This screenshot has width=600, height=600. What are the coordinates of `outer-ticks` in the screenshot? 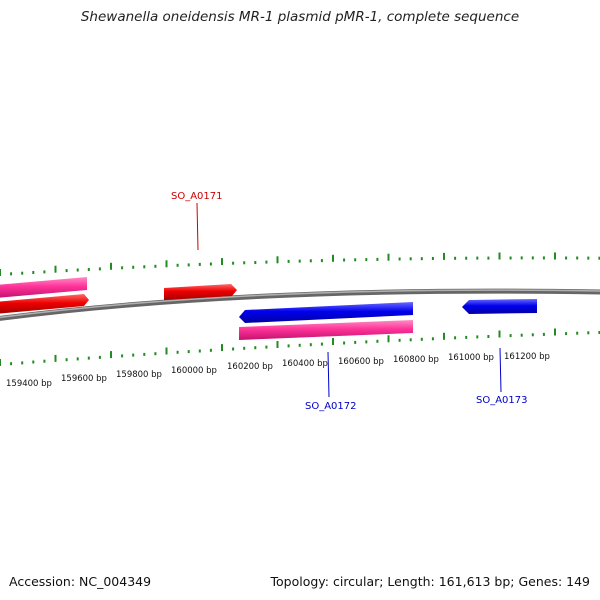 It's located at (300, 264).